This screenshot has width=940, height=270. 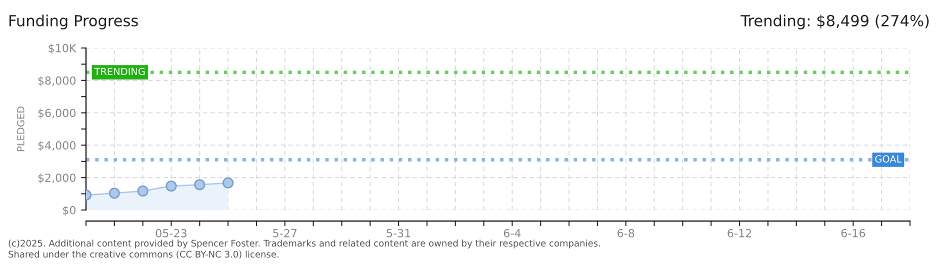 What do you see at coordinates (69, 211) in the screenshot?
I see `y-tick-label: $0` at bounding box center [69, 211].